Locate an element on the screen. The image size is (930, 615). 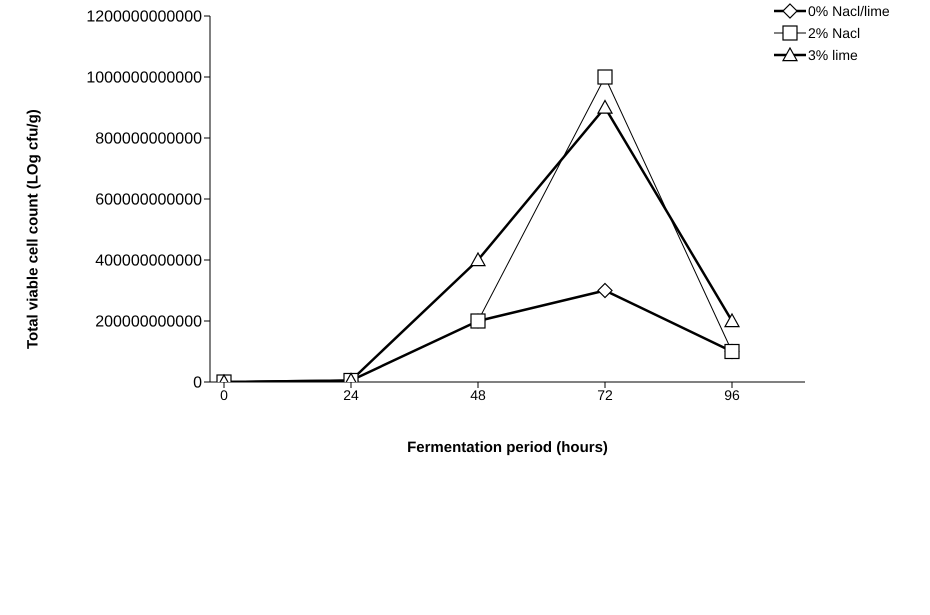
x-tick-label: 0 is located at coordinates (224, 394).